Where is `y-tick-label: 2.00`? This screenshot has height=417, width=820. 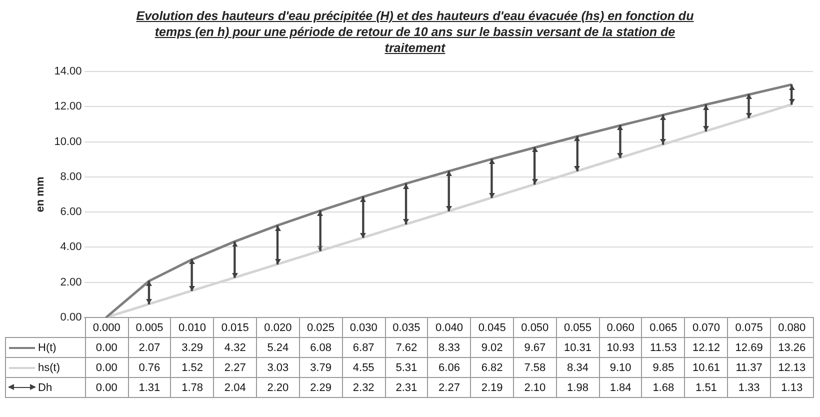 y-tick-label: 2.00 is located at coordinates (71, 282).